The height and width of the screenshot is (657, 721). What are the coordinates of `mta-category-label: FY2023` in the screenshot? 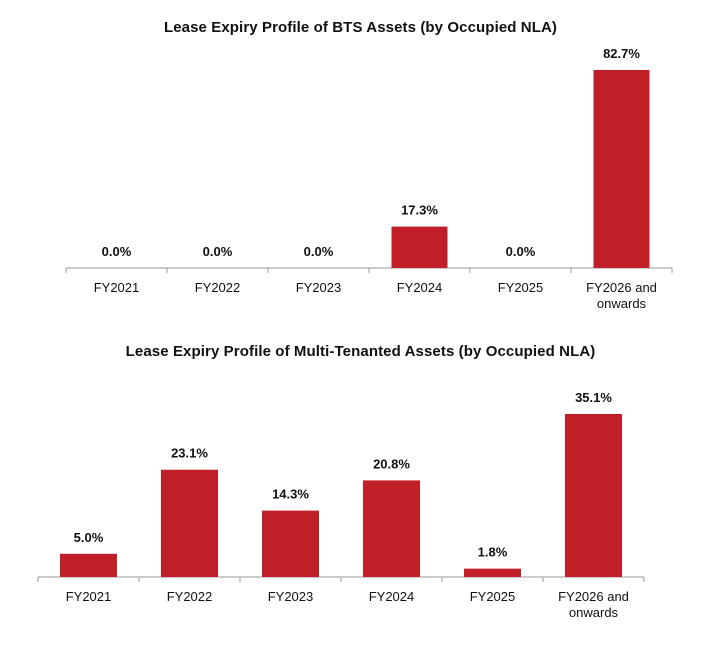 It's located at (291, 596).